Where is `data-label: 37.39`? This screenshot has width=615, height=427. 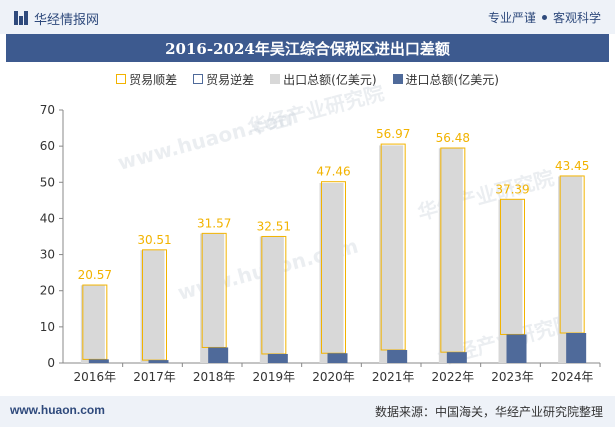
data-label: 37.39 is located at coordinates (512, 189).